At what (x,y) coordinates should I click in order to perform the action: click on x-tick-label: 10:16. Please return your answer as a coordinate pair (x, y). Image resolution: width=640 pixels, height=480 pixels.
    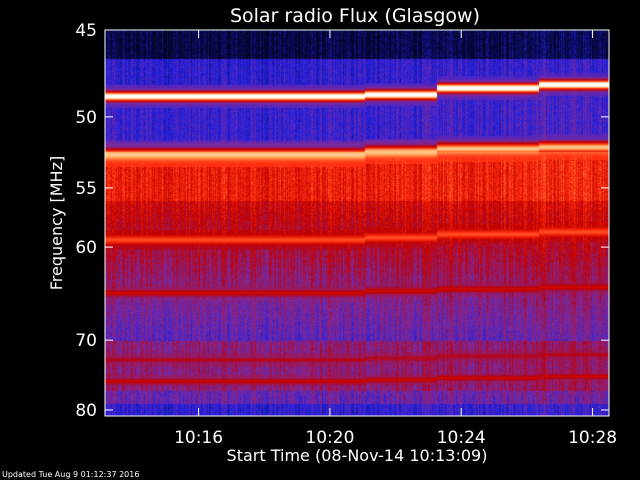
    Looking at the image, I should click on (198, 438).